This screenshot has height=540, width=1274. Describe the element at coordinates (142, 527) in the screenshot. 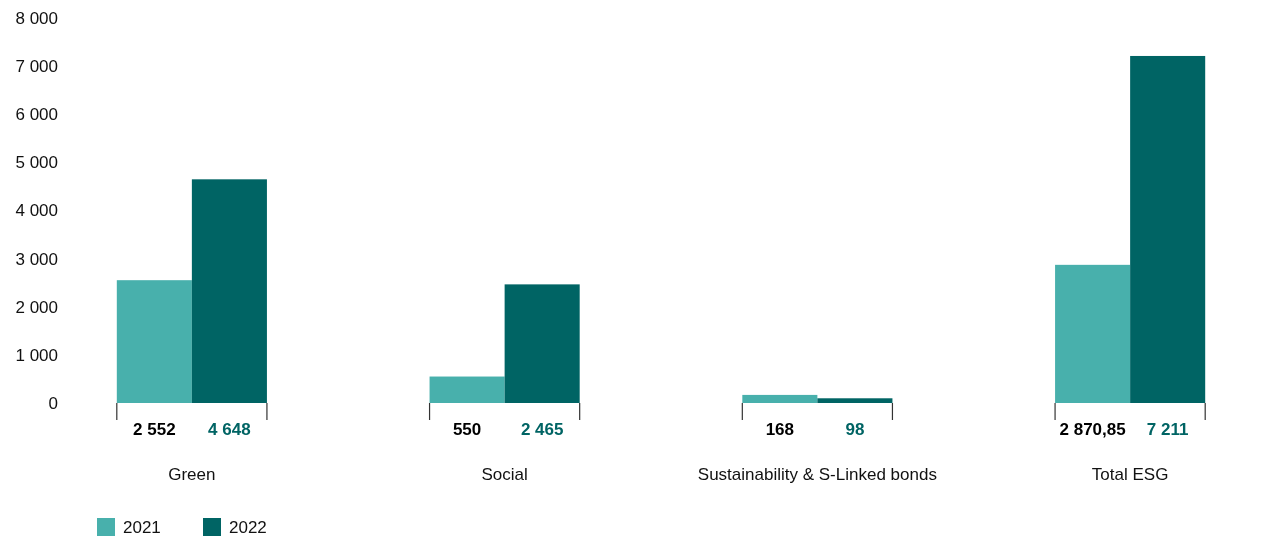

I see `legend-label: 2021` at that location.